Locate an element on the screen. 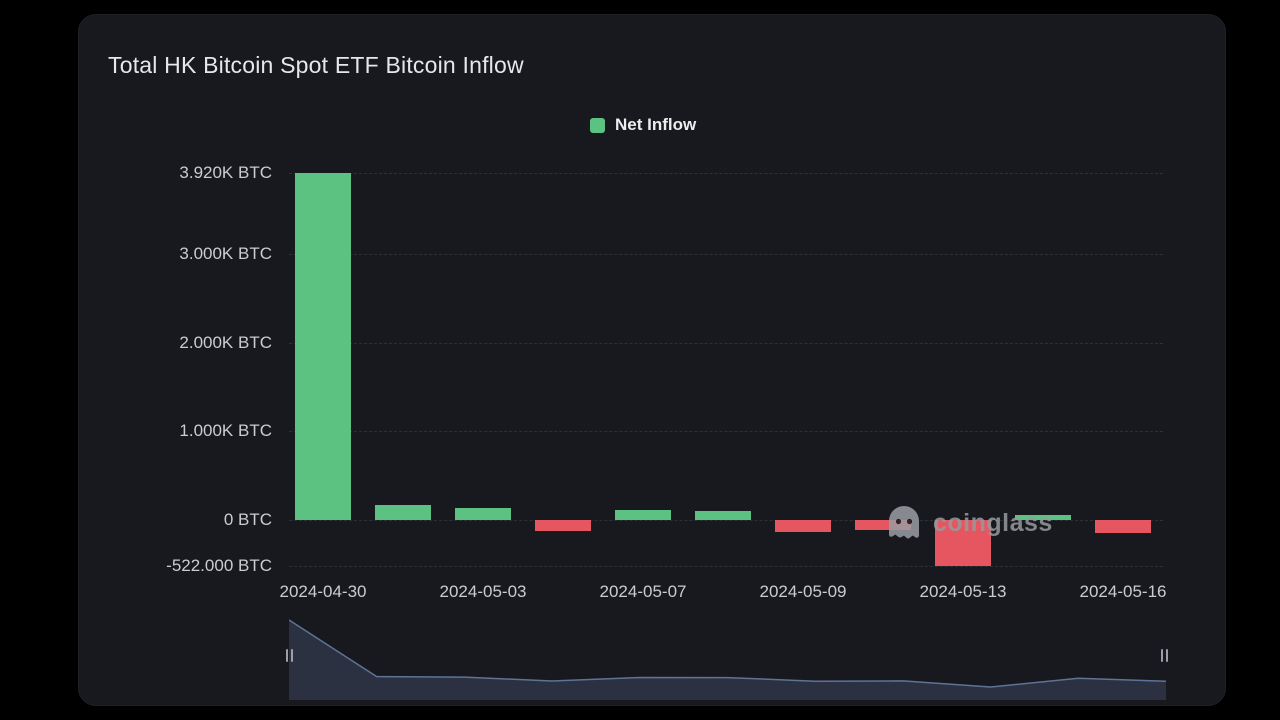  x-axis-label: 2024-05-03 is located at coordinates (483, 591).